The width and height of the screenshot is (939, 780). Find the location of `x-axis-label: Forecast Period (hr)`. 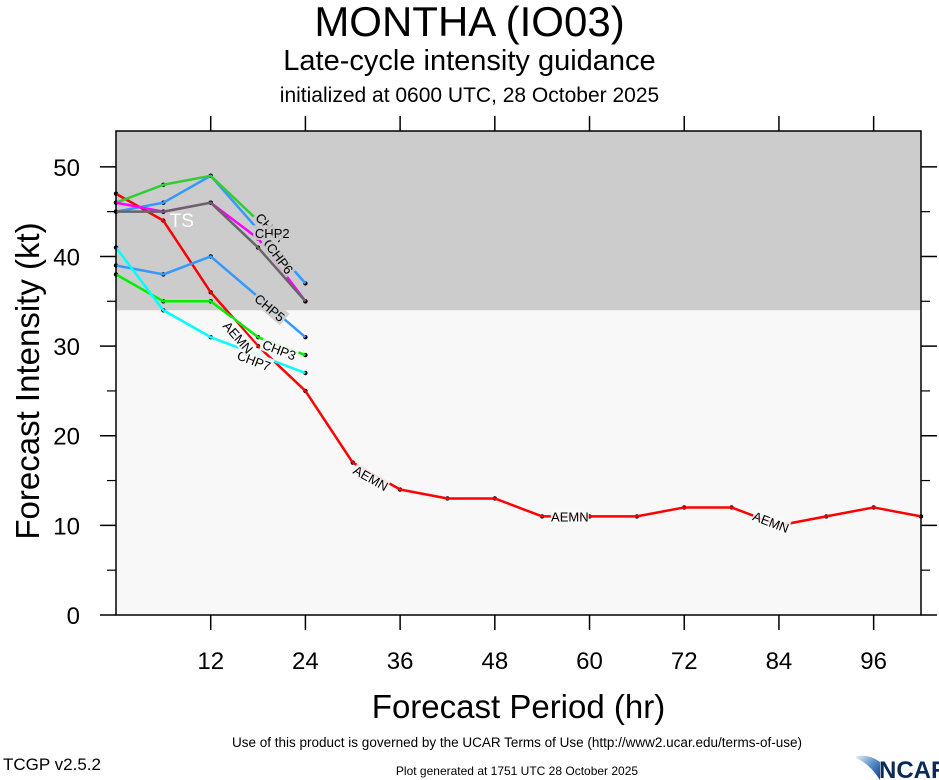

x-axis-label: Forecast Period (hr) is located at coordinates (518, 706).